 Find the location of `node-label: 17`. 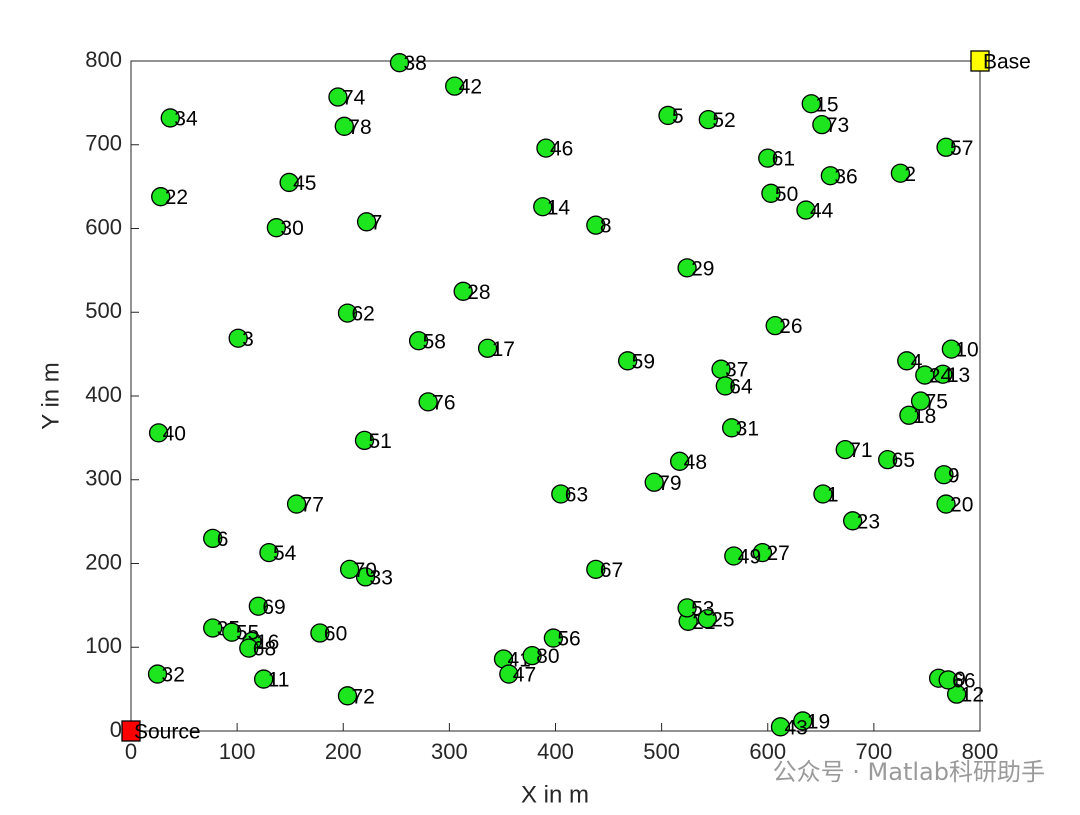

node-label: 17 is located at coordinates (503, 349).